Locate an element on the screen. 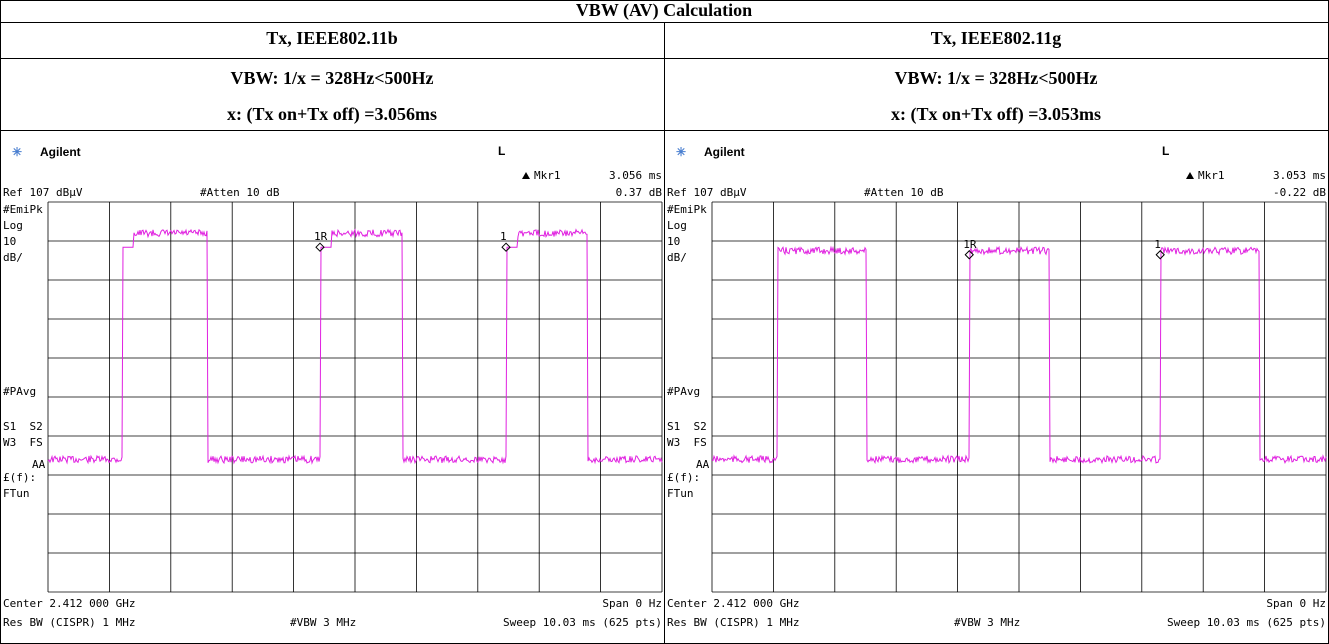 Image resolution: width=1329 pixels, height=644 pixels. table-title: VBW (AV) Calculation is located at coordinates (664, 10).